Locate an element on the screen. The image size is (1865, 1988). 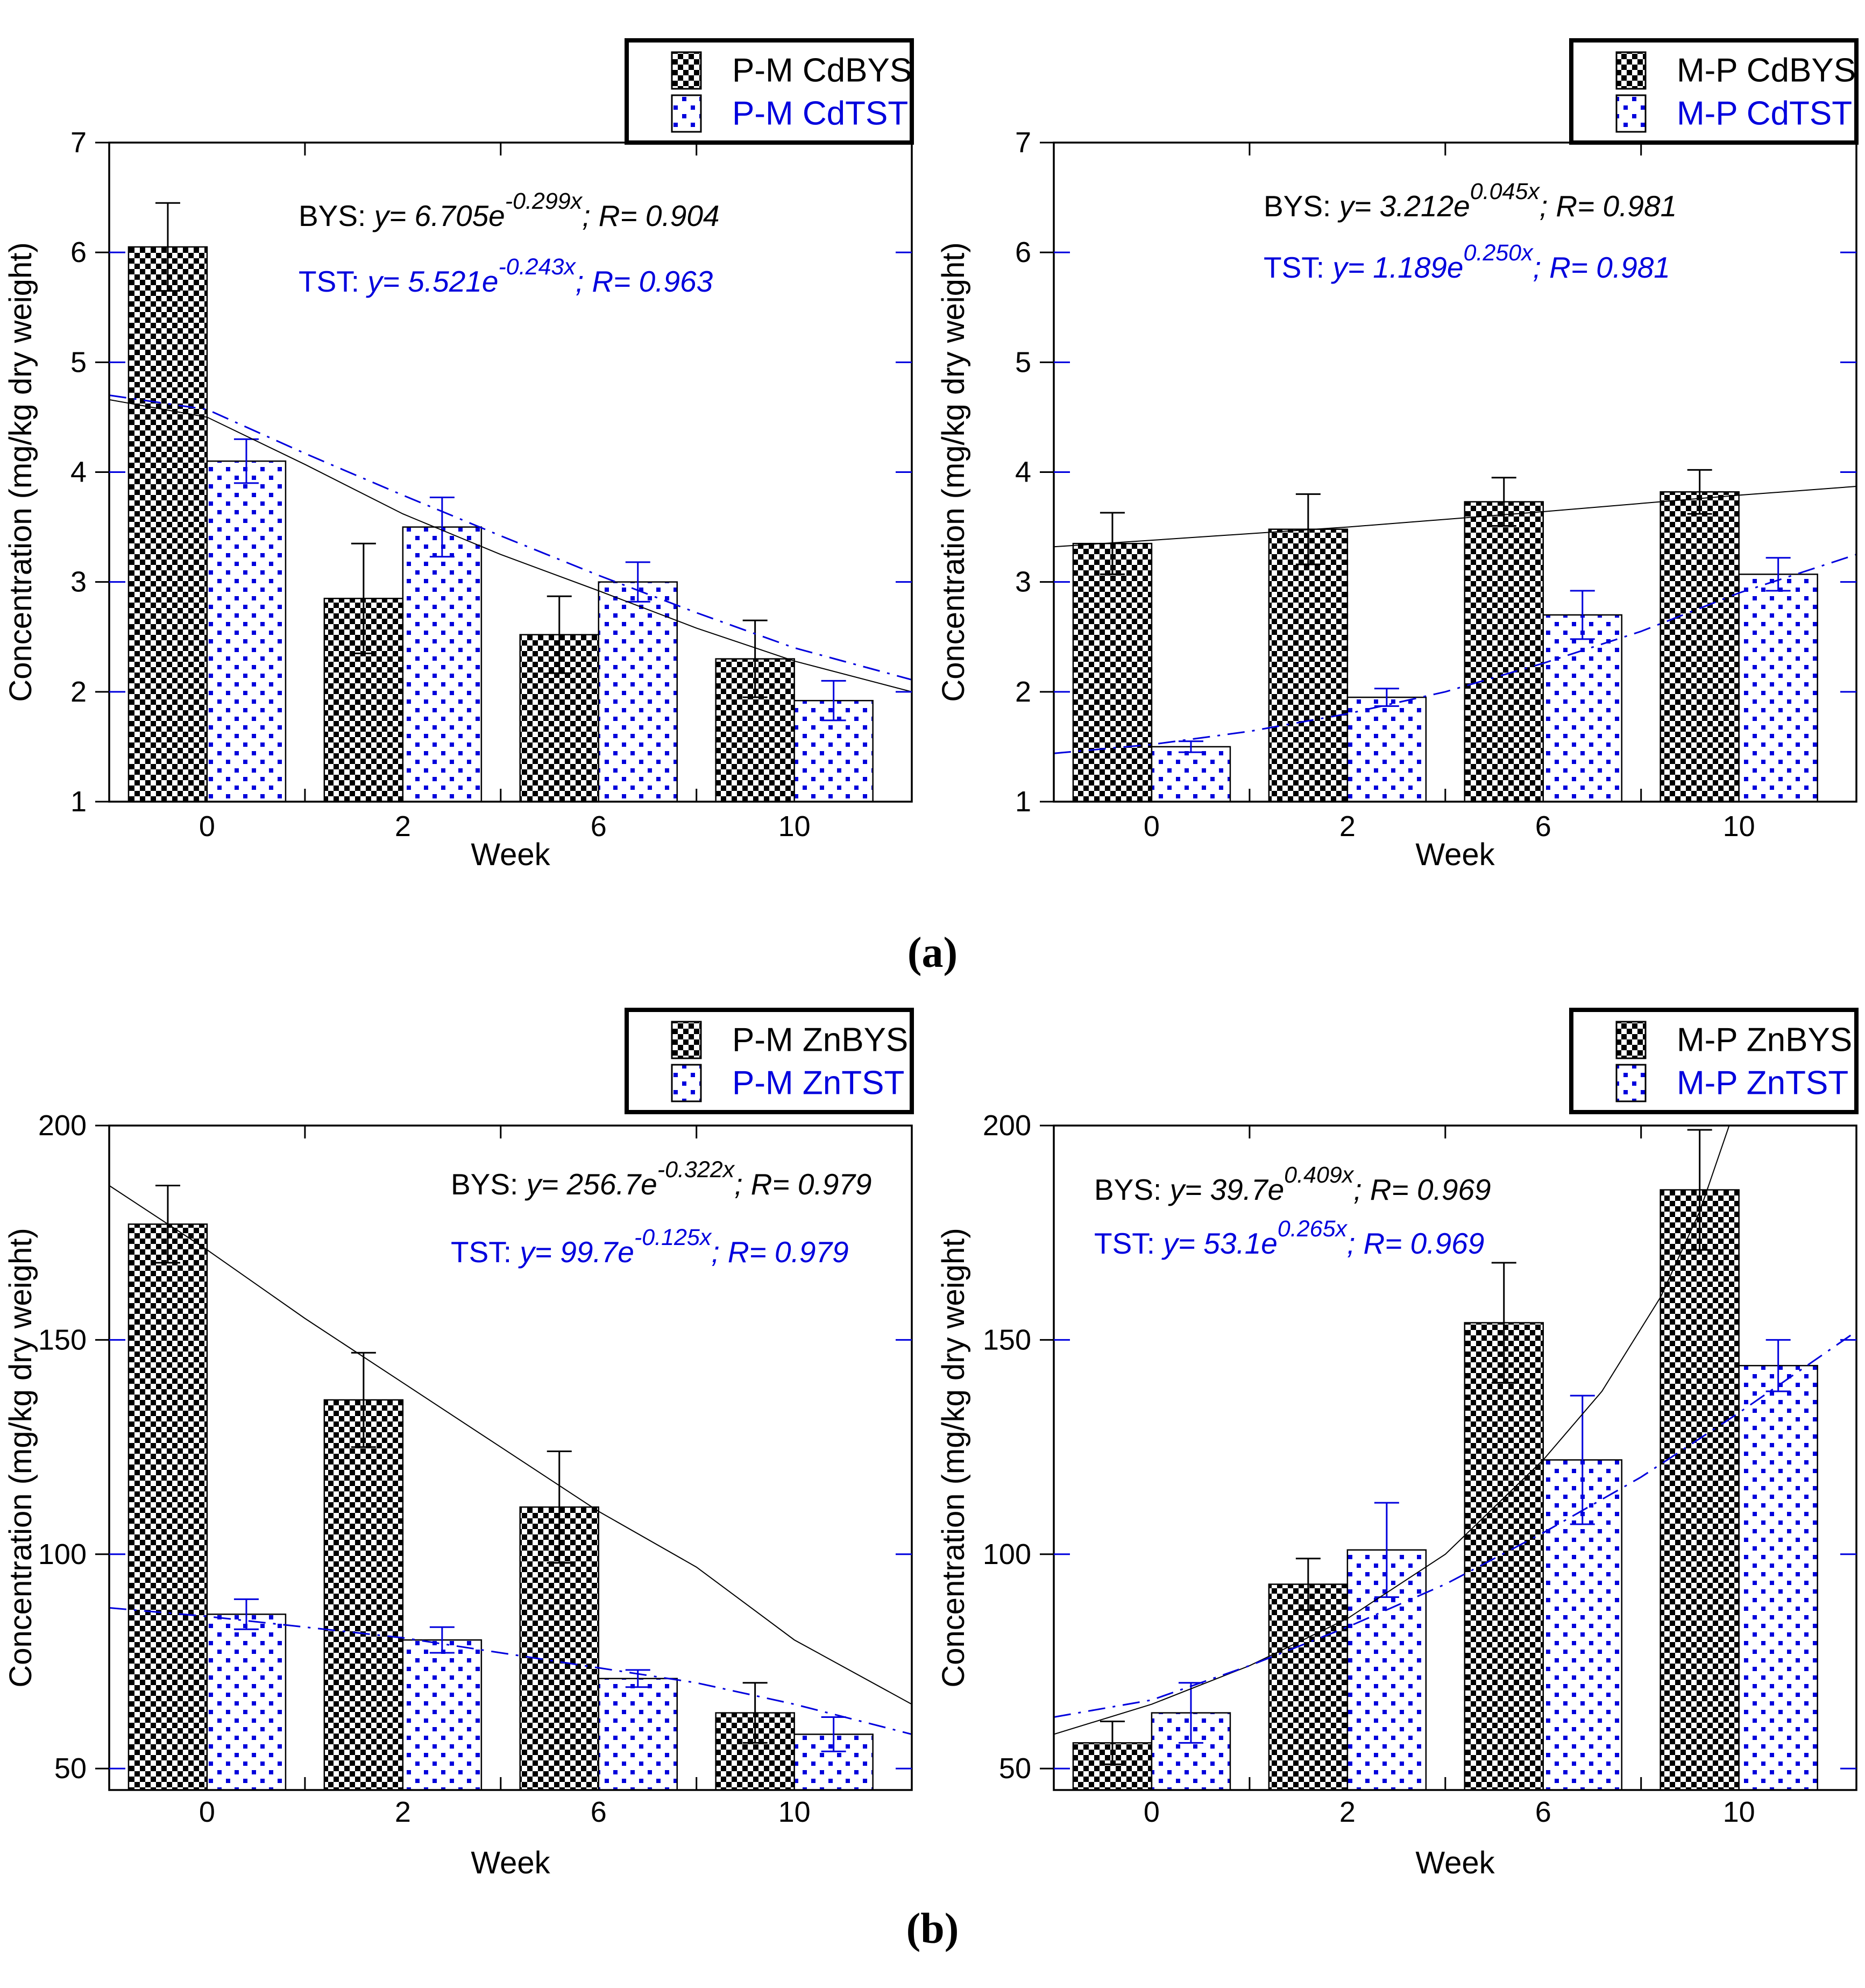
legend-box: M-P CdBYS M-P CdTST is located at coordinates (1714, 91).